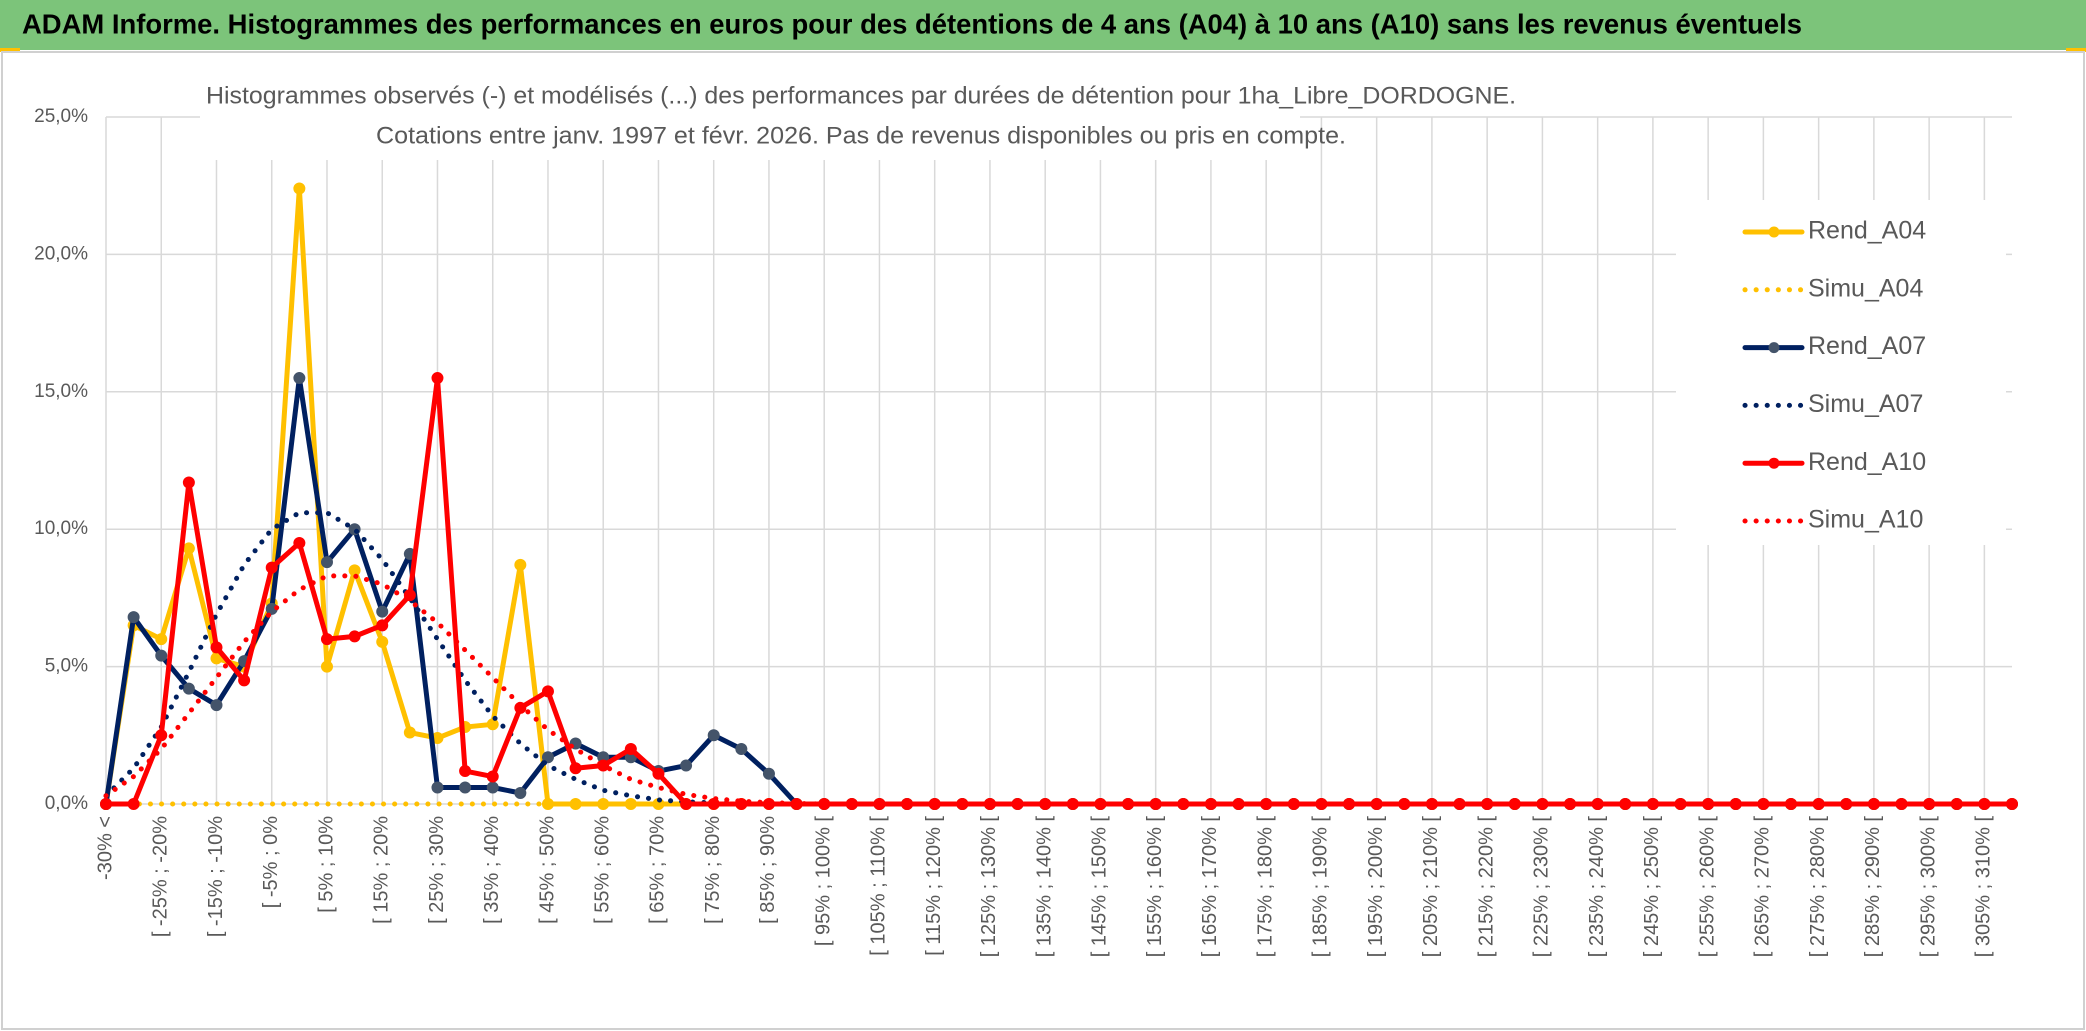 Image resolution: width=2086 pixels, height=1031 pixels. Describe the element at coordinates (547, 870) in the screenshot. I see `x-tick-label: [ 45% ; 50%` at that location.